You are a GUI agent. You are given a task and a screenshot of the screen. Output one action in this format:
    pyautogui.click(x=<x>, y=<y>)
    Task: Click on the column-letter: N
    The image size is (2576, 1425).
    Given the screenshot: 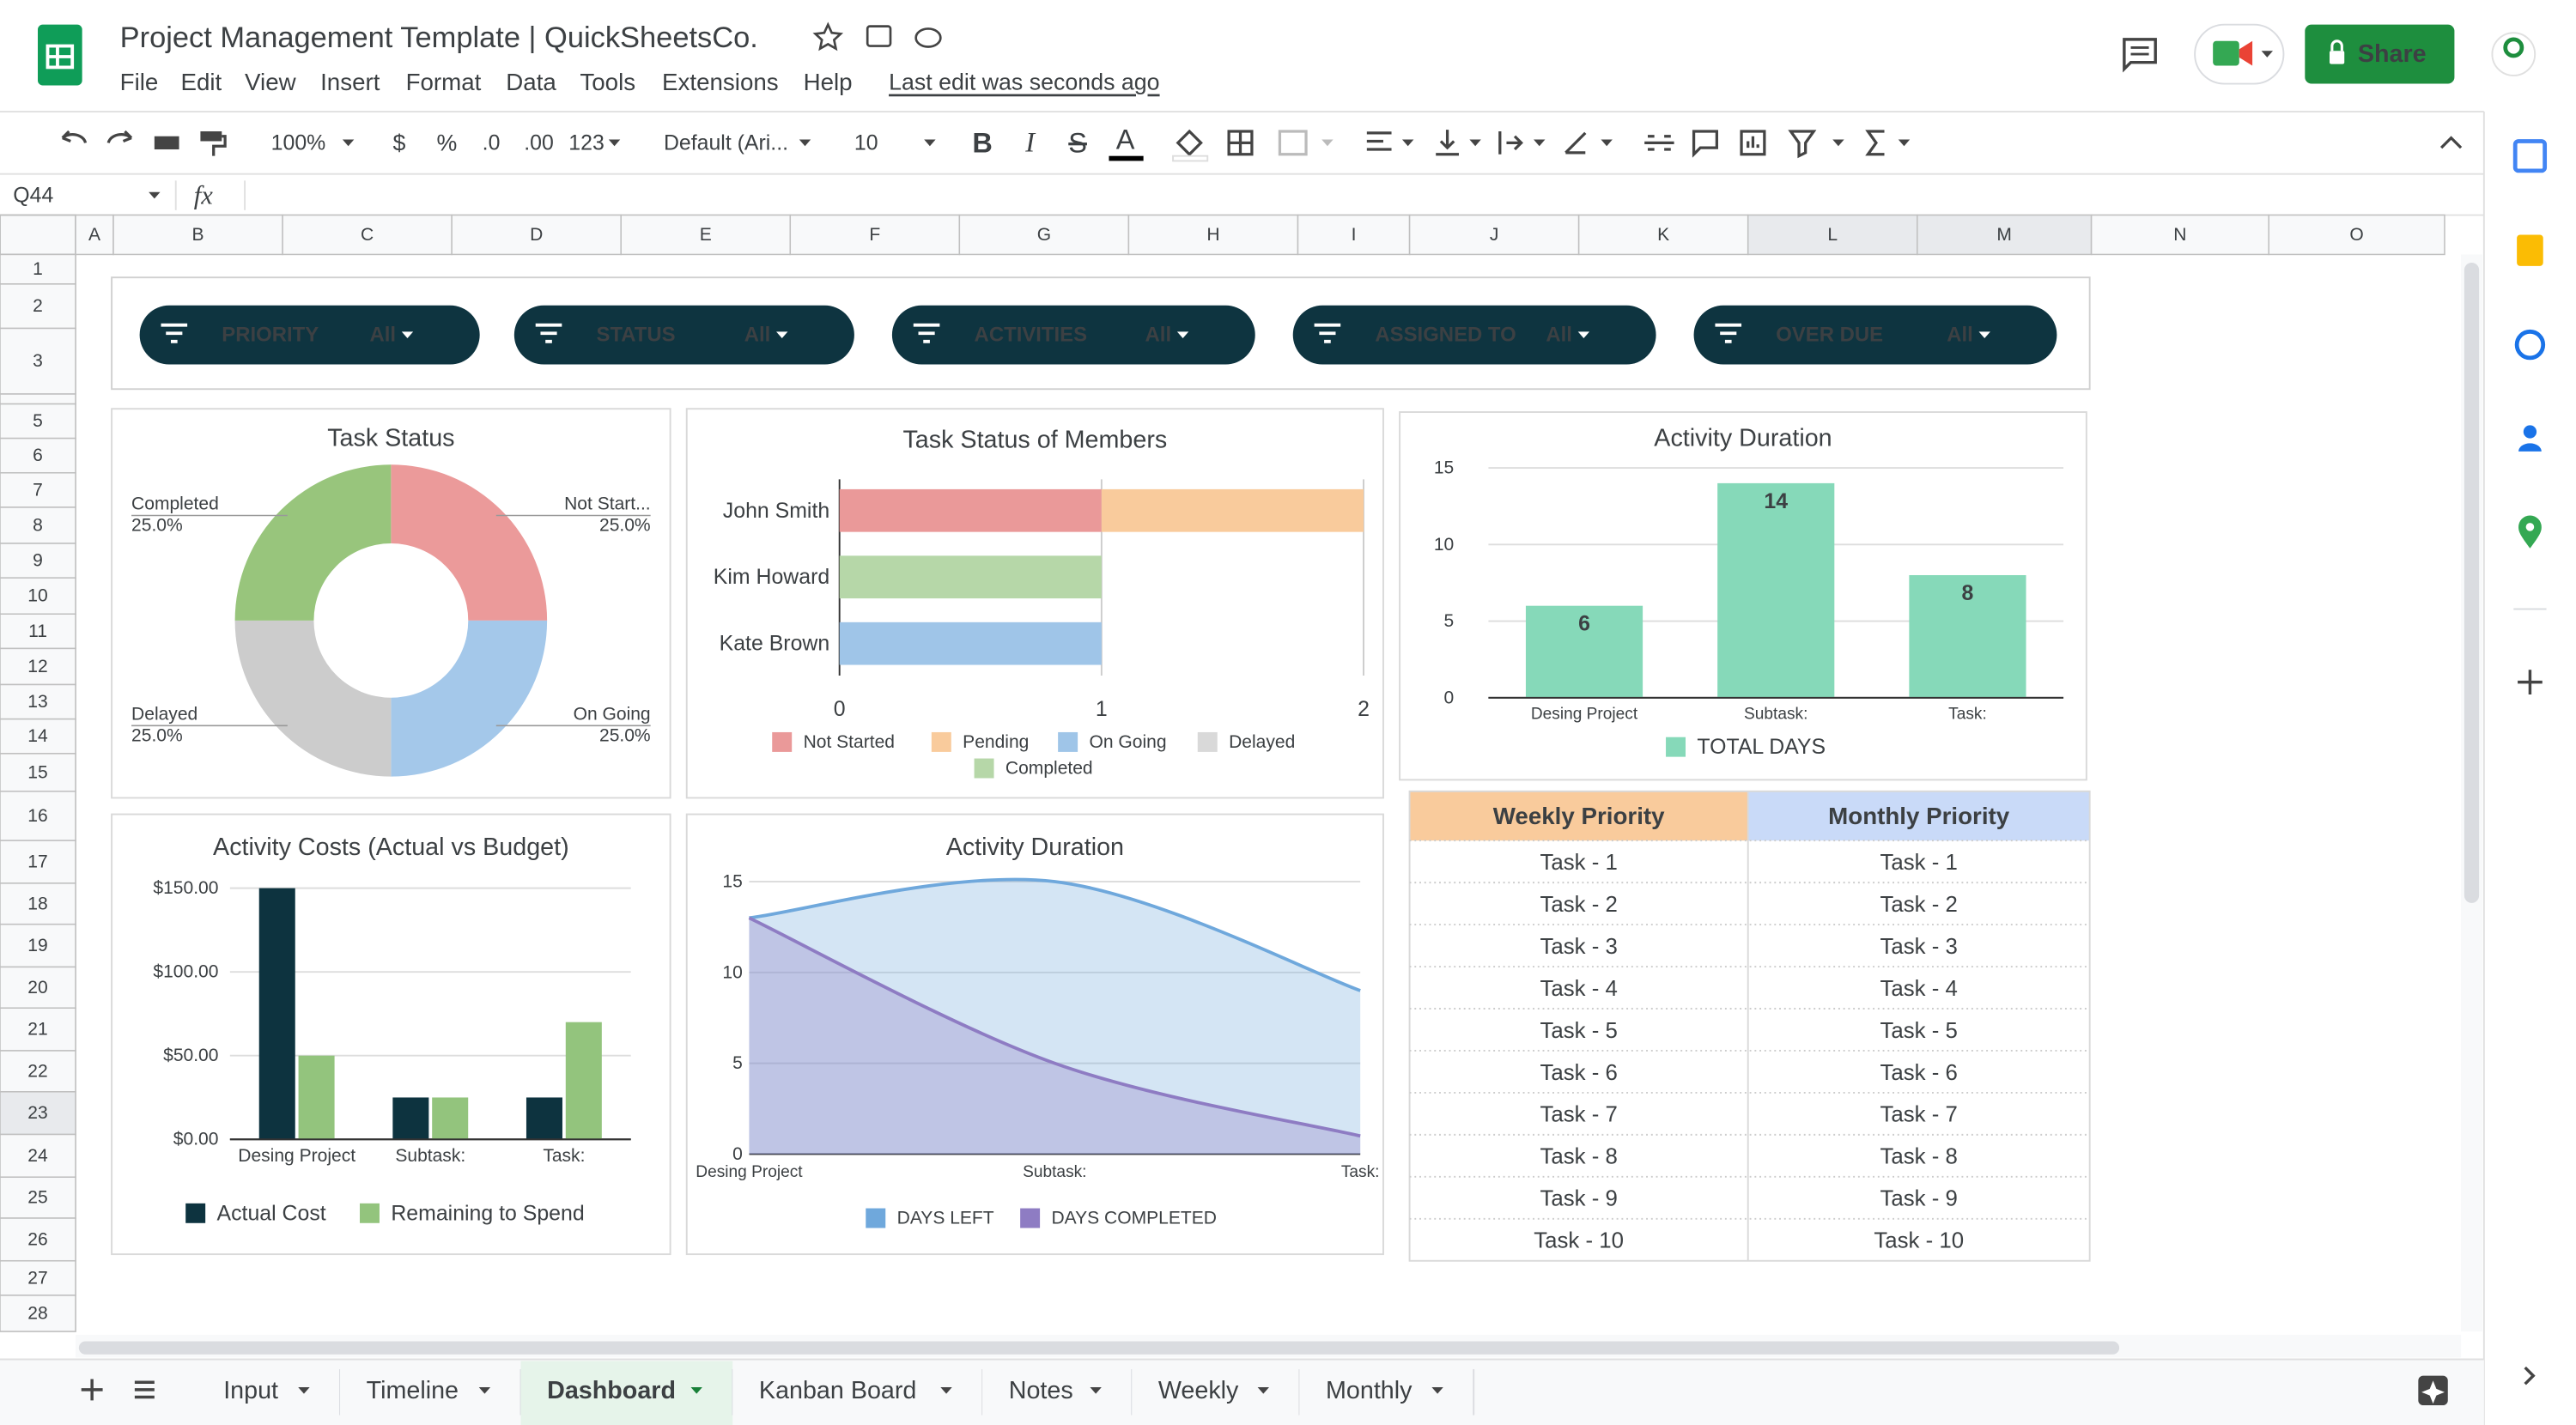 What is the action you would take?
    pyautogui.click(x=2179, y=235)
    